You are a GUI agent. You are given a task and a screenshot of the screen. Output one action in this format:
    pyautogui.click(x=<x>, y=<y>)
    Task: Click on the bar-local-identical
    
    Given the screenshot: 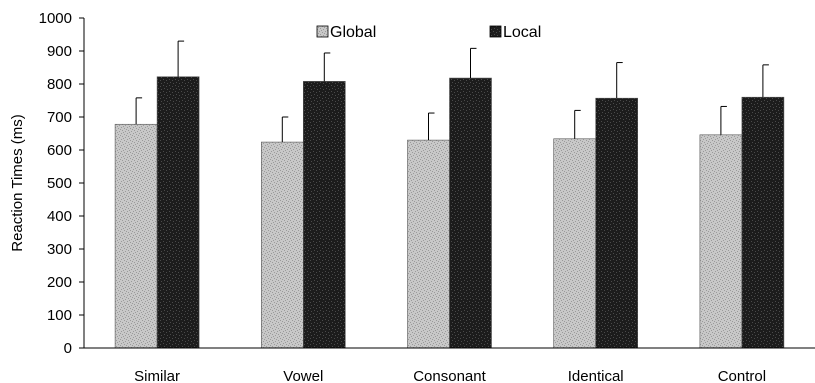 What is the action you would take?
    pyautogui.click(x=617, y=223)
    